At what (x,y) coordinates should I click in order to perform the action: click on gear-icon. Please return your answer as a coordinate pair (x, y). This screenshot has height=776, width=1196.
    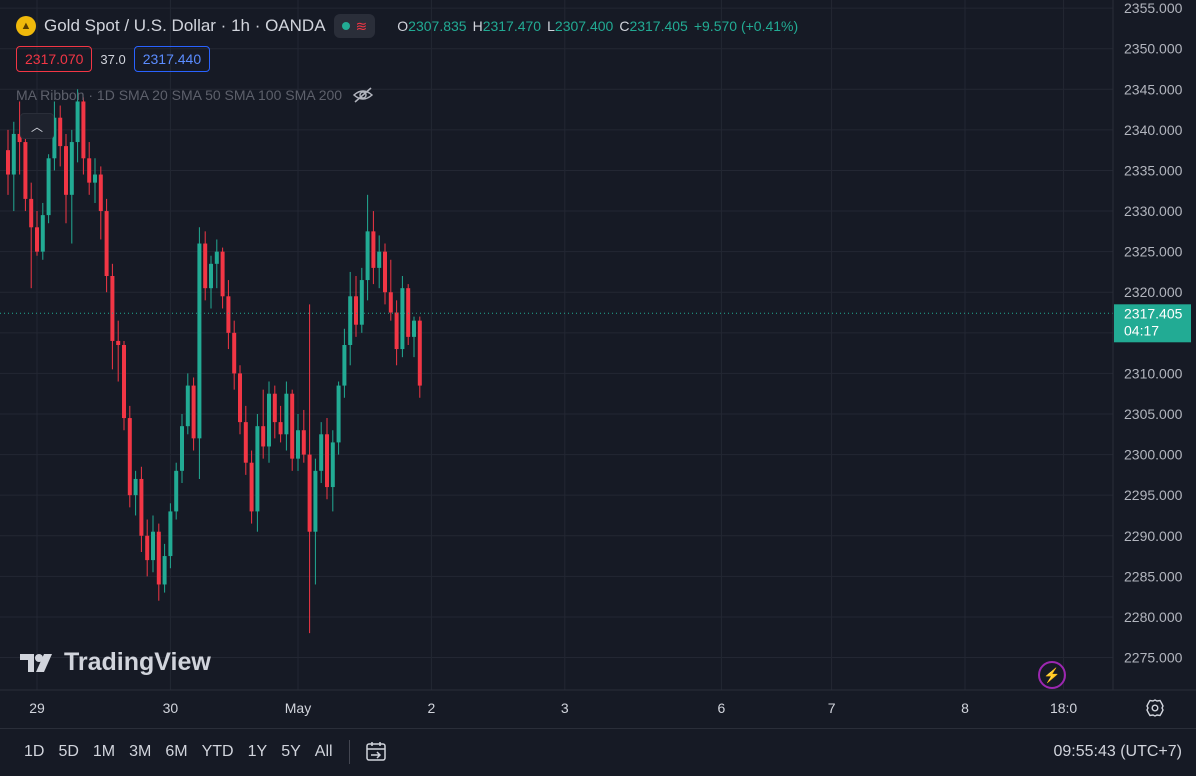
    Looking at the image, I should click on (1155, 708).